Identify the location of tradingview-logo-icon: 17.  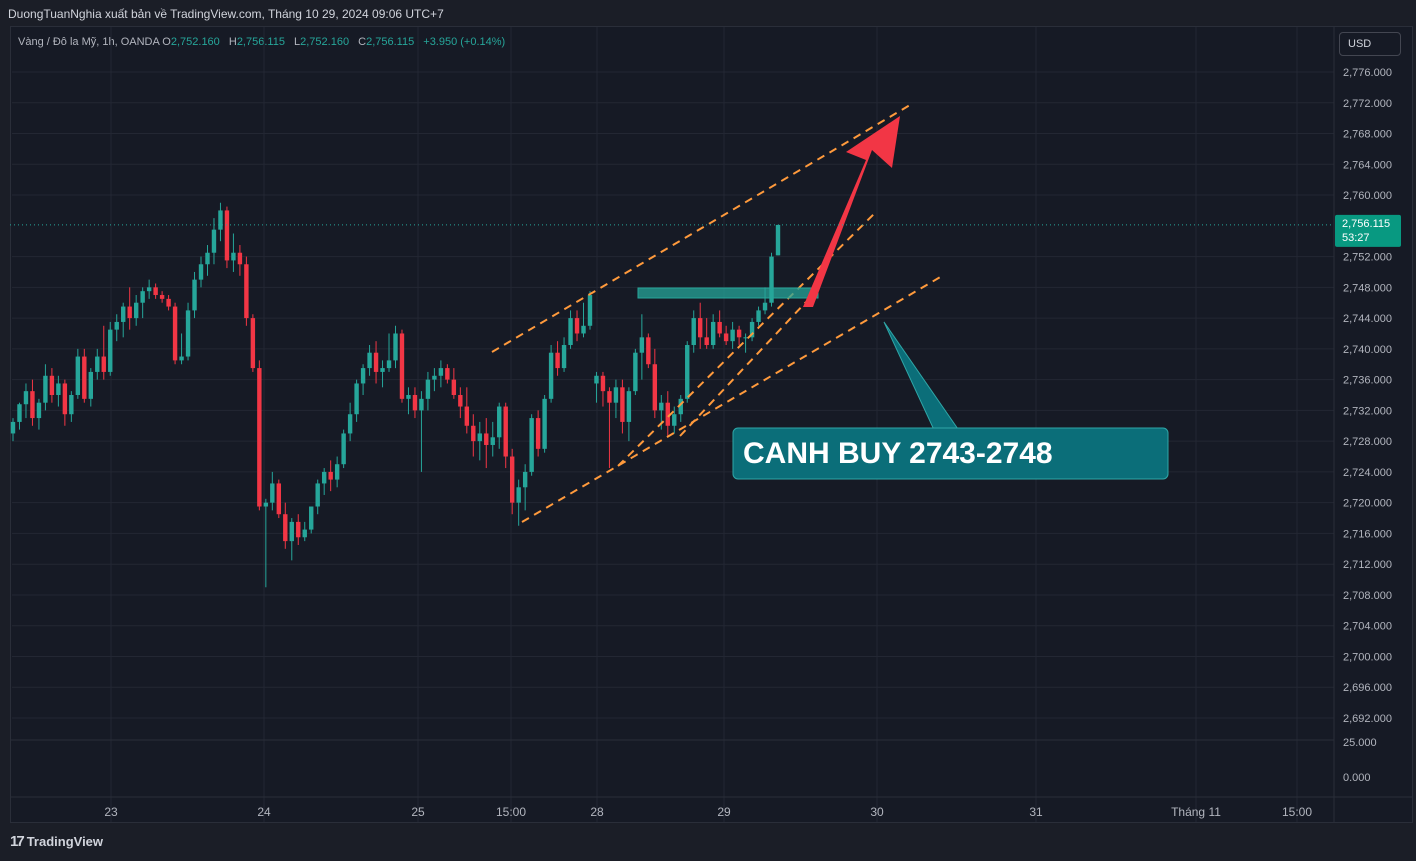
(17, 841).